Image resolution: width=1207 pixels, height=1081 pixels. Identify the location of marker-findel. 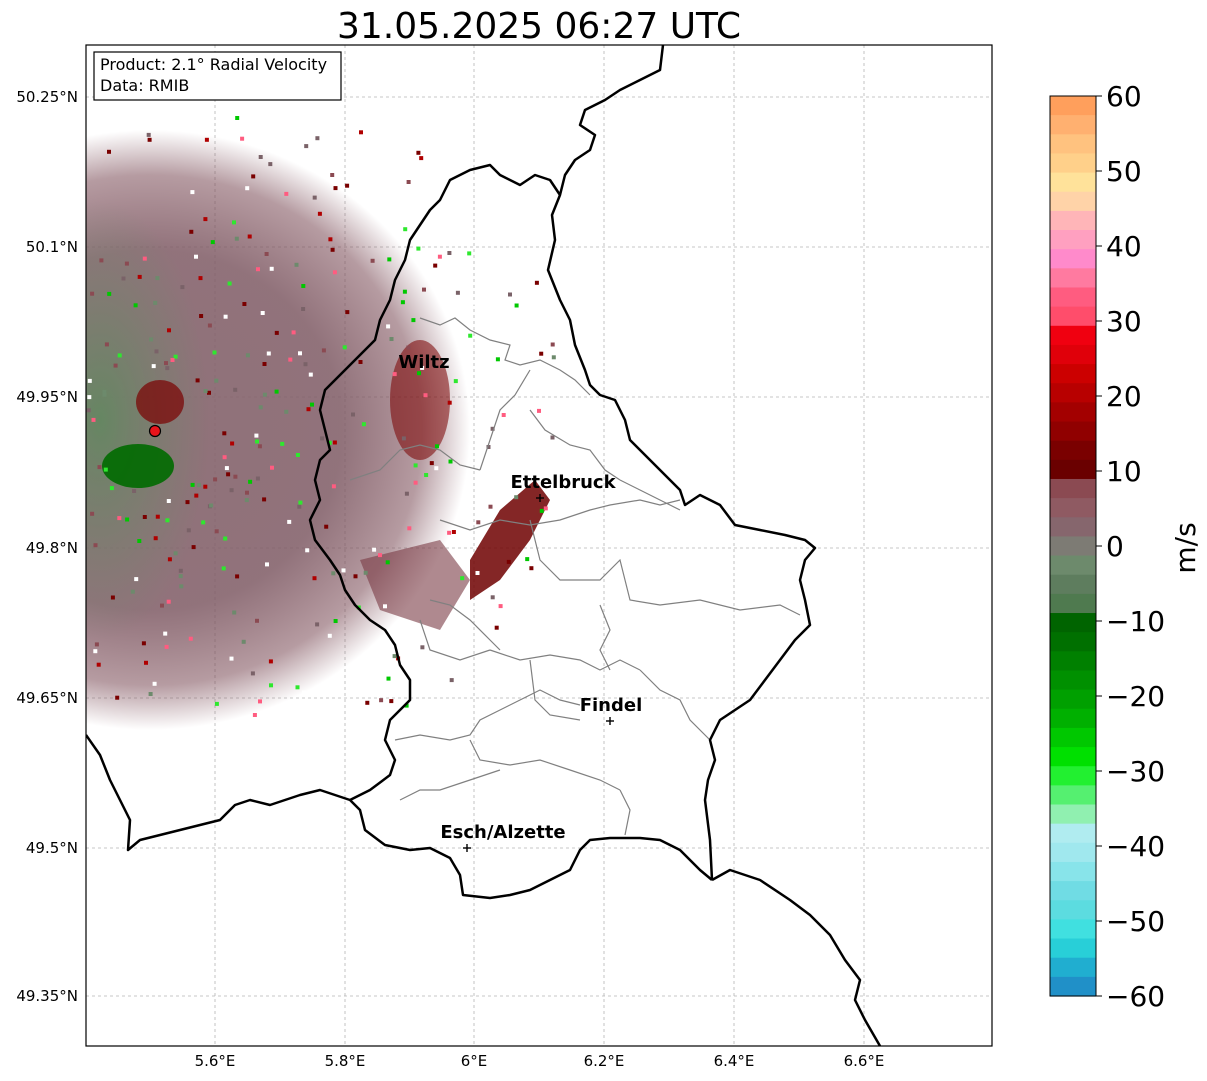
(610, 721).